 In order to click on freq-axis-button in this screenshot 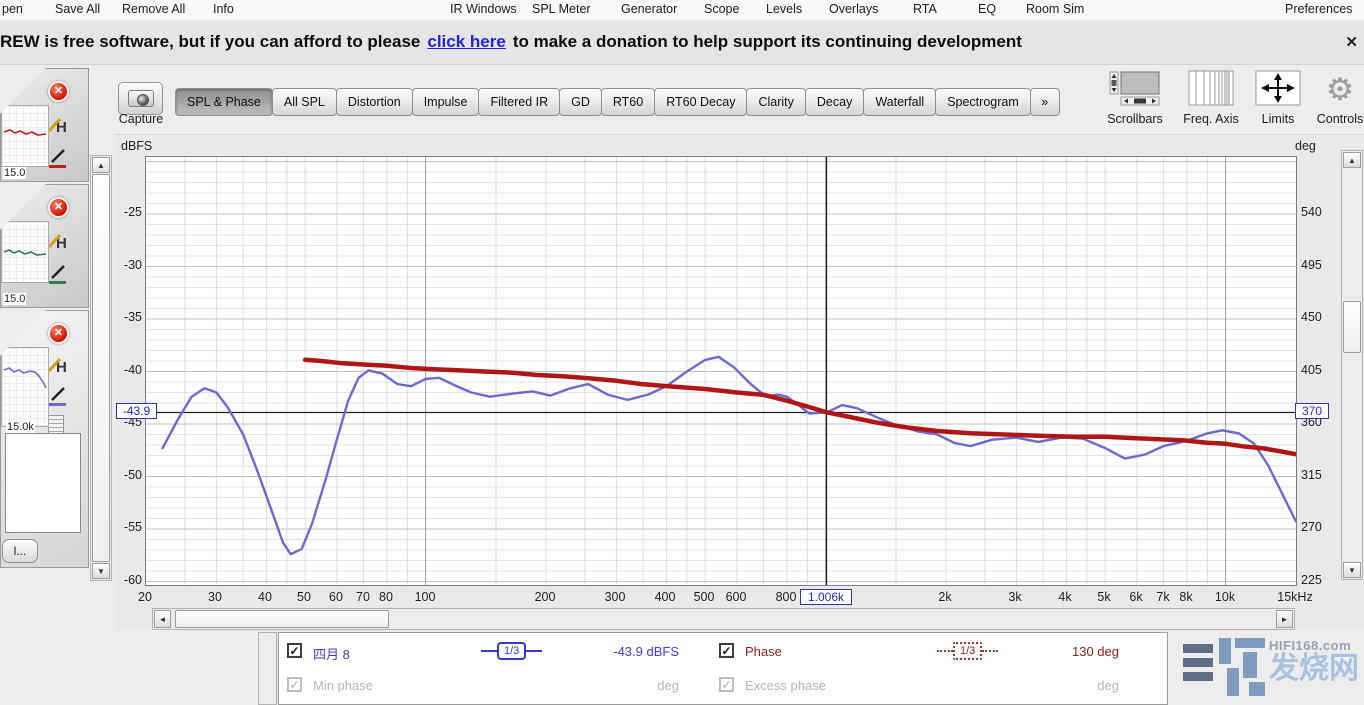, I will do `click(1211, 90)`.